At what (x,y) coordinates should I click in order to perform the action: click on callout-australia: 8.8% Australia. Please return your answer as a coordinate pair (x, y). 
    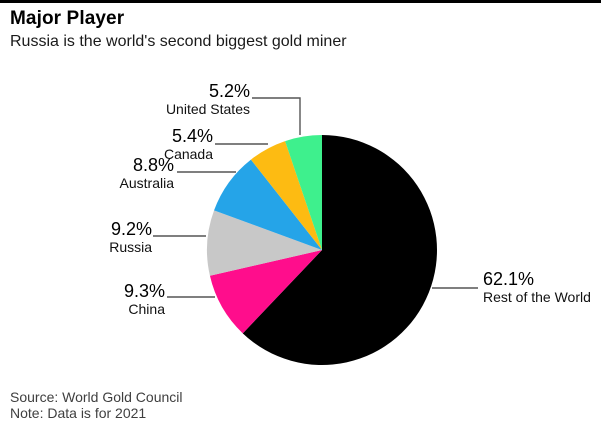
    Looking at the image, I should click on (147, 173).